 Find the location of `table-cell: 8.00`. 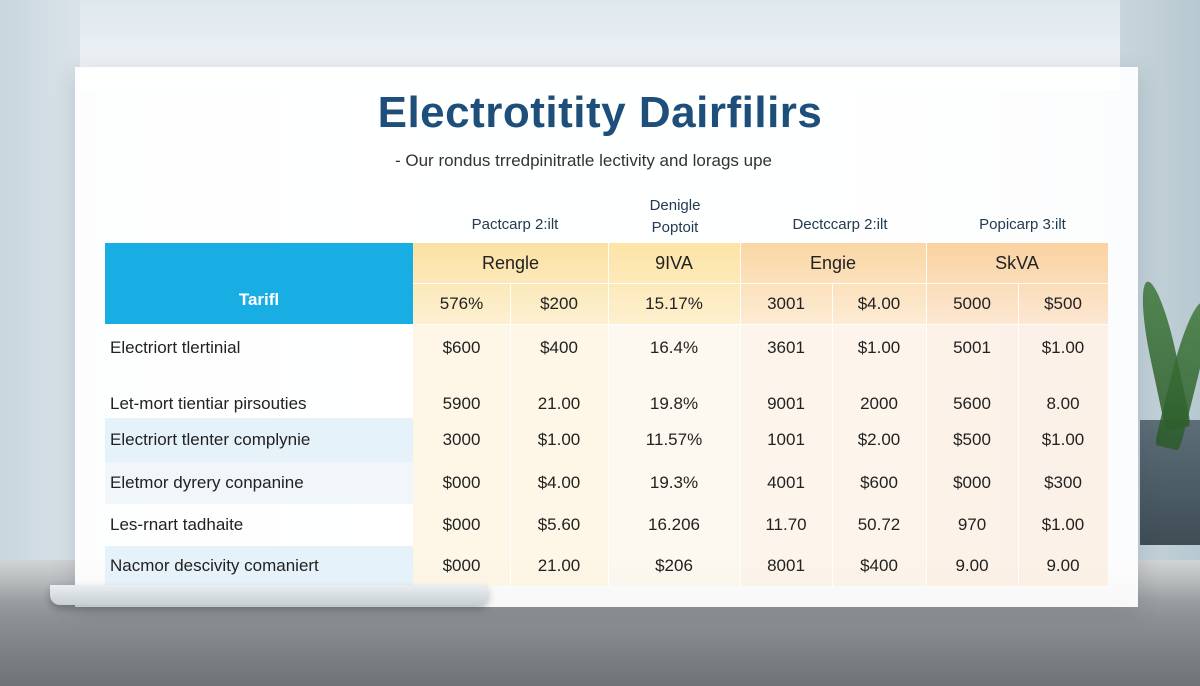

table-cell: 8.00 is located at coordinates (1063, 403).